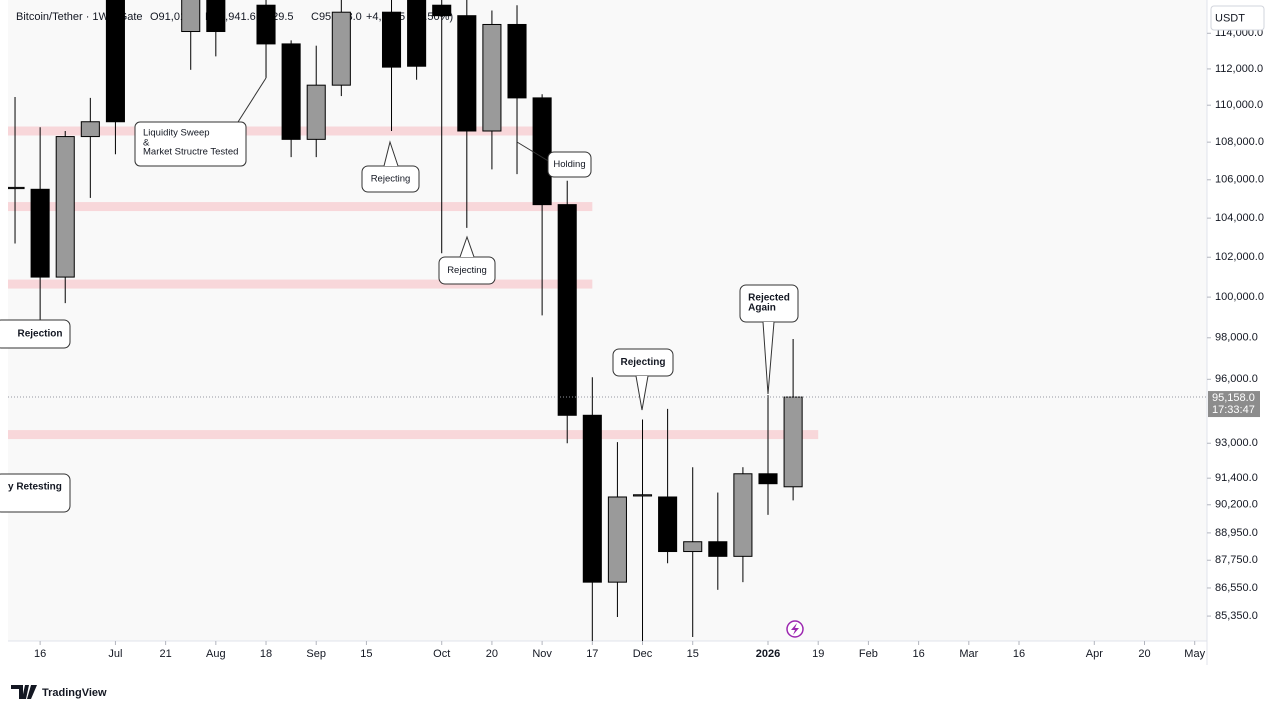  What do you see at coordinates (592, 654) in the screenshot?
I see `x-tick-label: 17` at bounding box center [592, 654].